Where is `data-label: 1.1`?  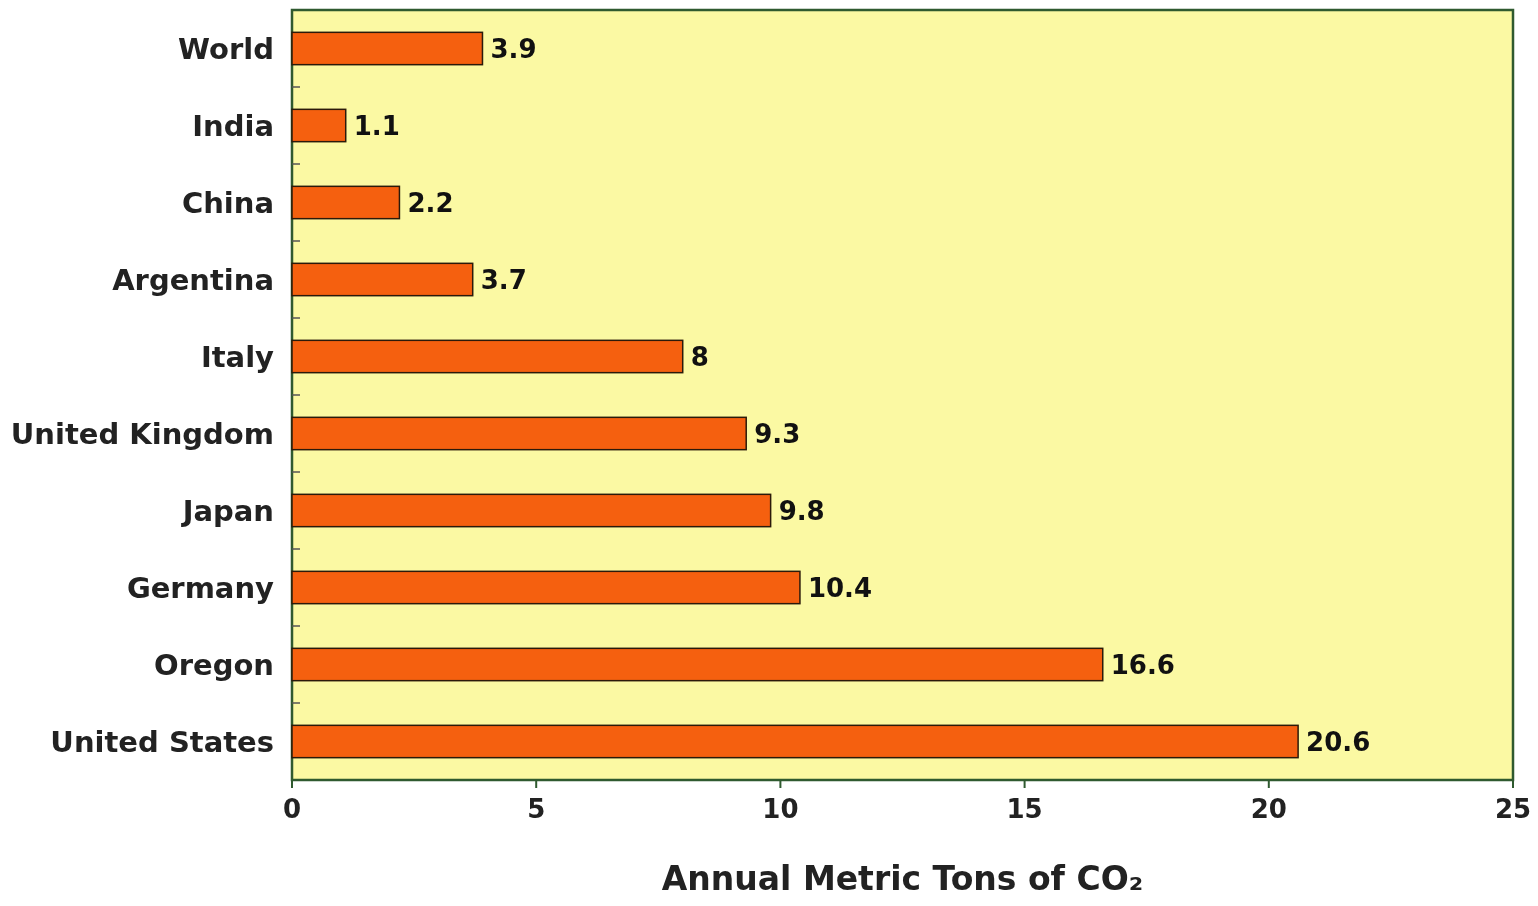
data-label: 1.1 is located at coordinates (376, 125).